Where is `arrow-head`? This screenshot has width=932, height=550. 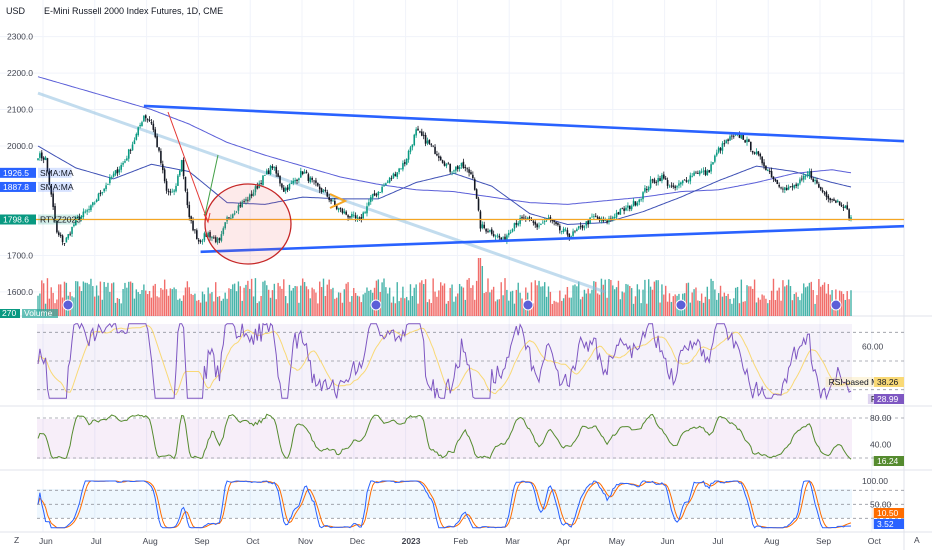 arrow-head is located at coordinates (207, 218).